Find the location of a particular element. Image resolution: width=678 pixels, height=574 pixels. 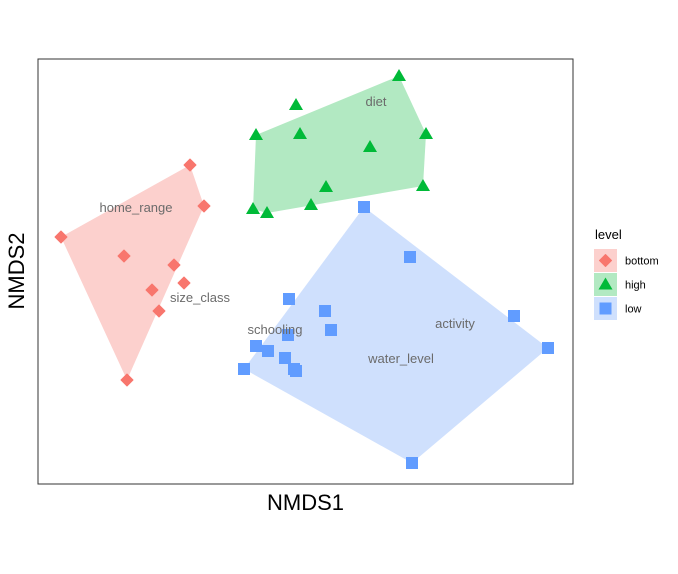

legend: level bottom high low is located at coordinates (626, 273).